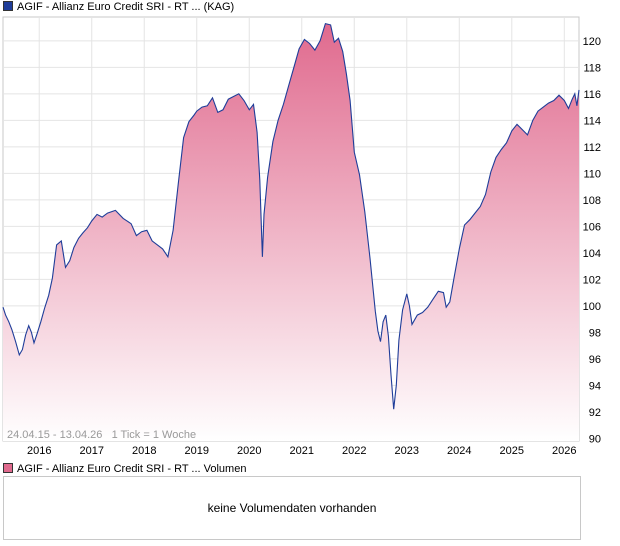 The image size is (620, 546). What do you see at coordinates (595, 386) in the screenshot?
I see `y-tick-label: 94` at bounding box center [595, 386].